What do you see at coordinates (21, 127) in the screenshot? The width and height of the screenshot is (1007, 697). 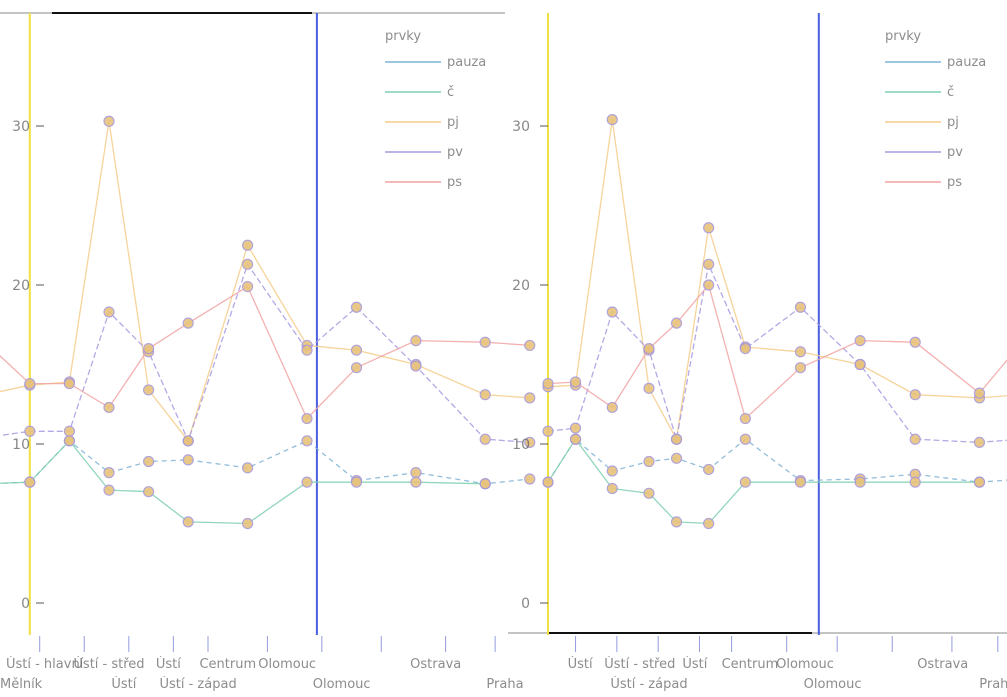 I see `y-tick-label: 30` at bounding box center [21, 127].